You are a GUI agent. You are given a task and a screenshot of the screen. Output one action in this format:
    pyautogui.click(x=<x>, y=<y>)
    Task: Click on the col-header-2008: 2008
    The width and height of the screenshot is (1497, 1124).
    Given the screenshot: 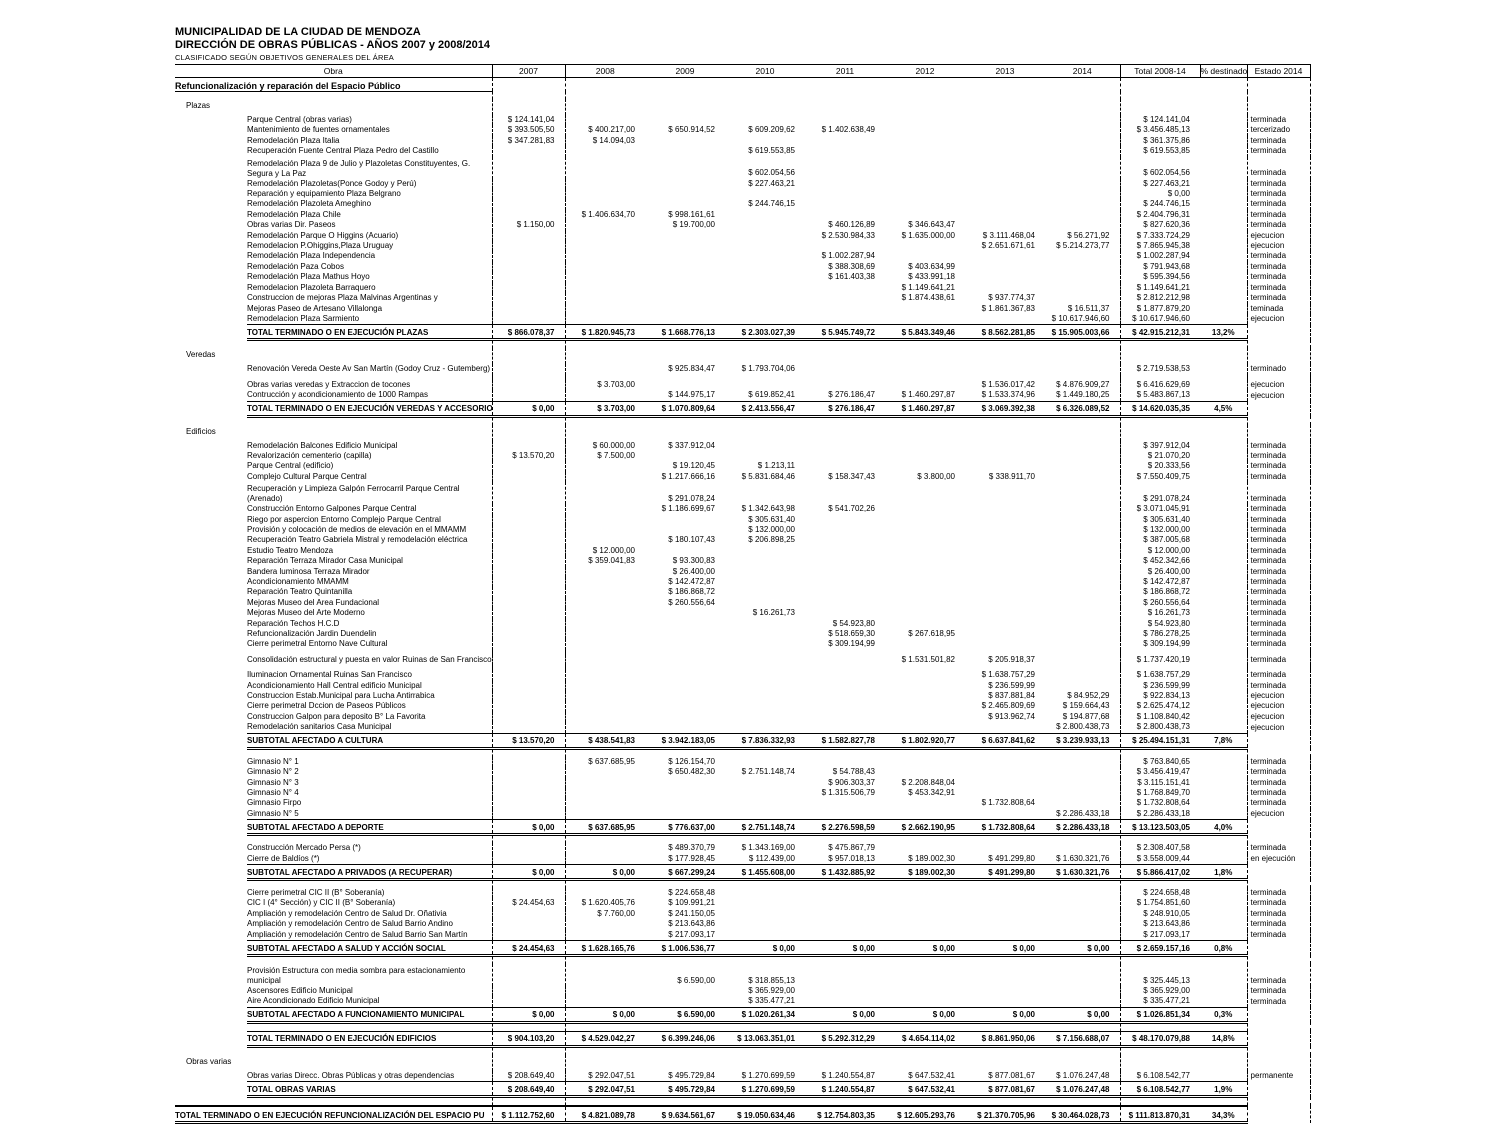 What is the action you would take?
    pyautogui.click(x=605, y=71)
    